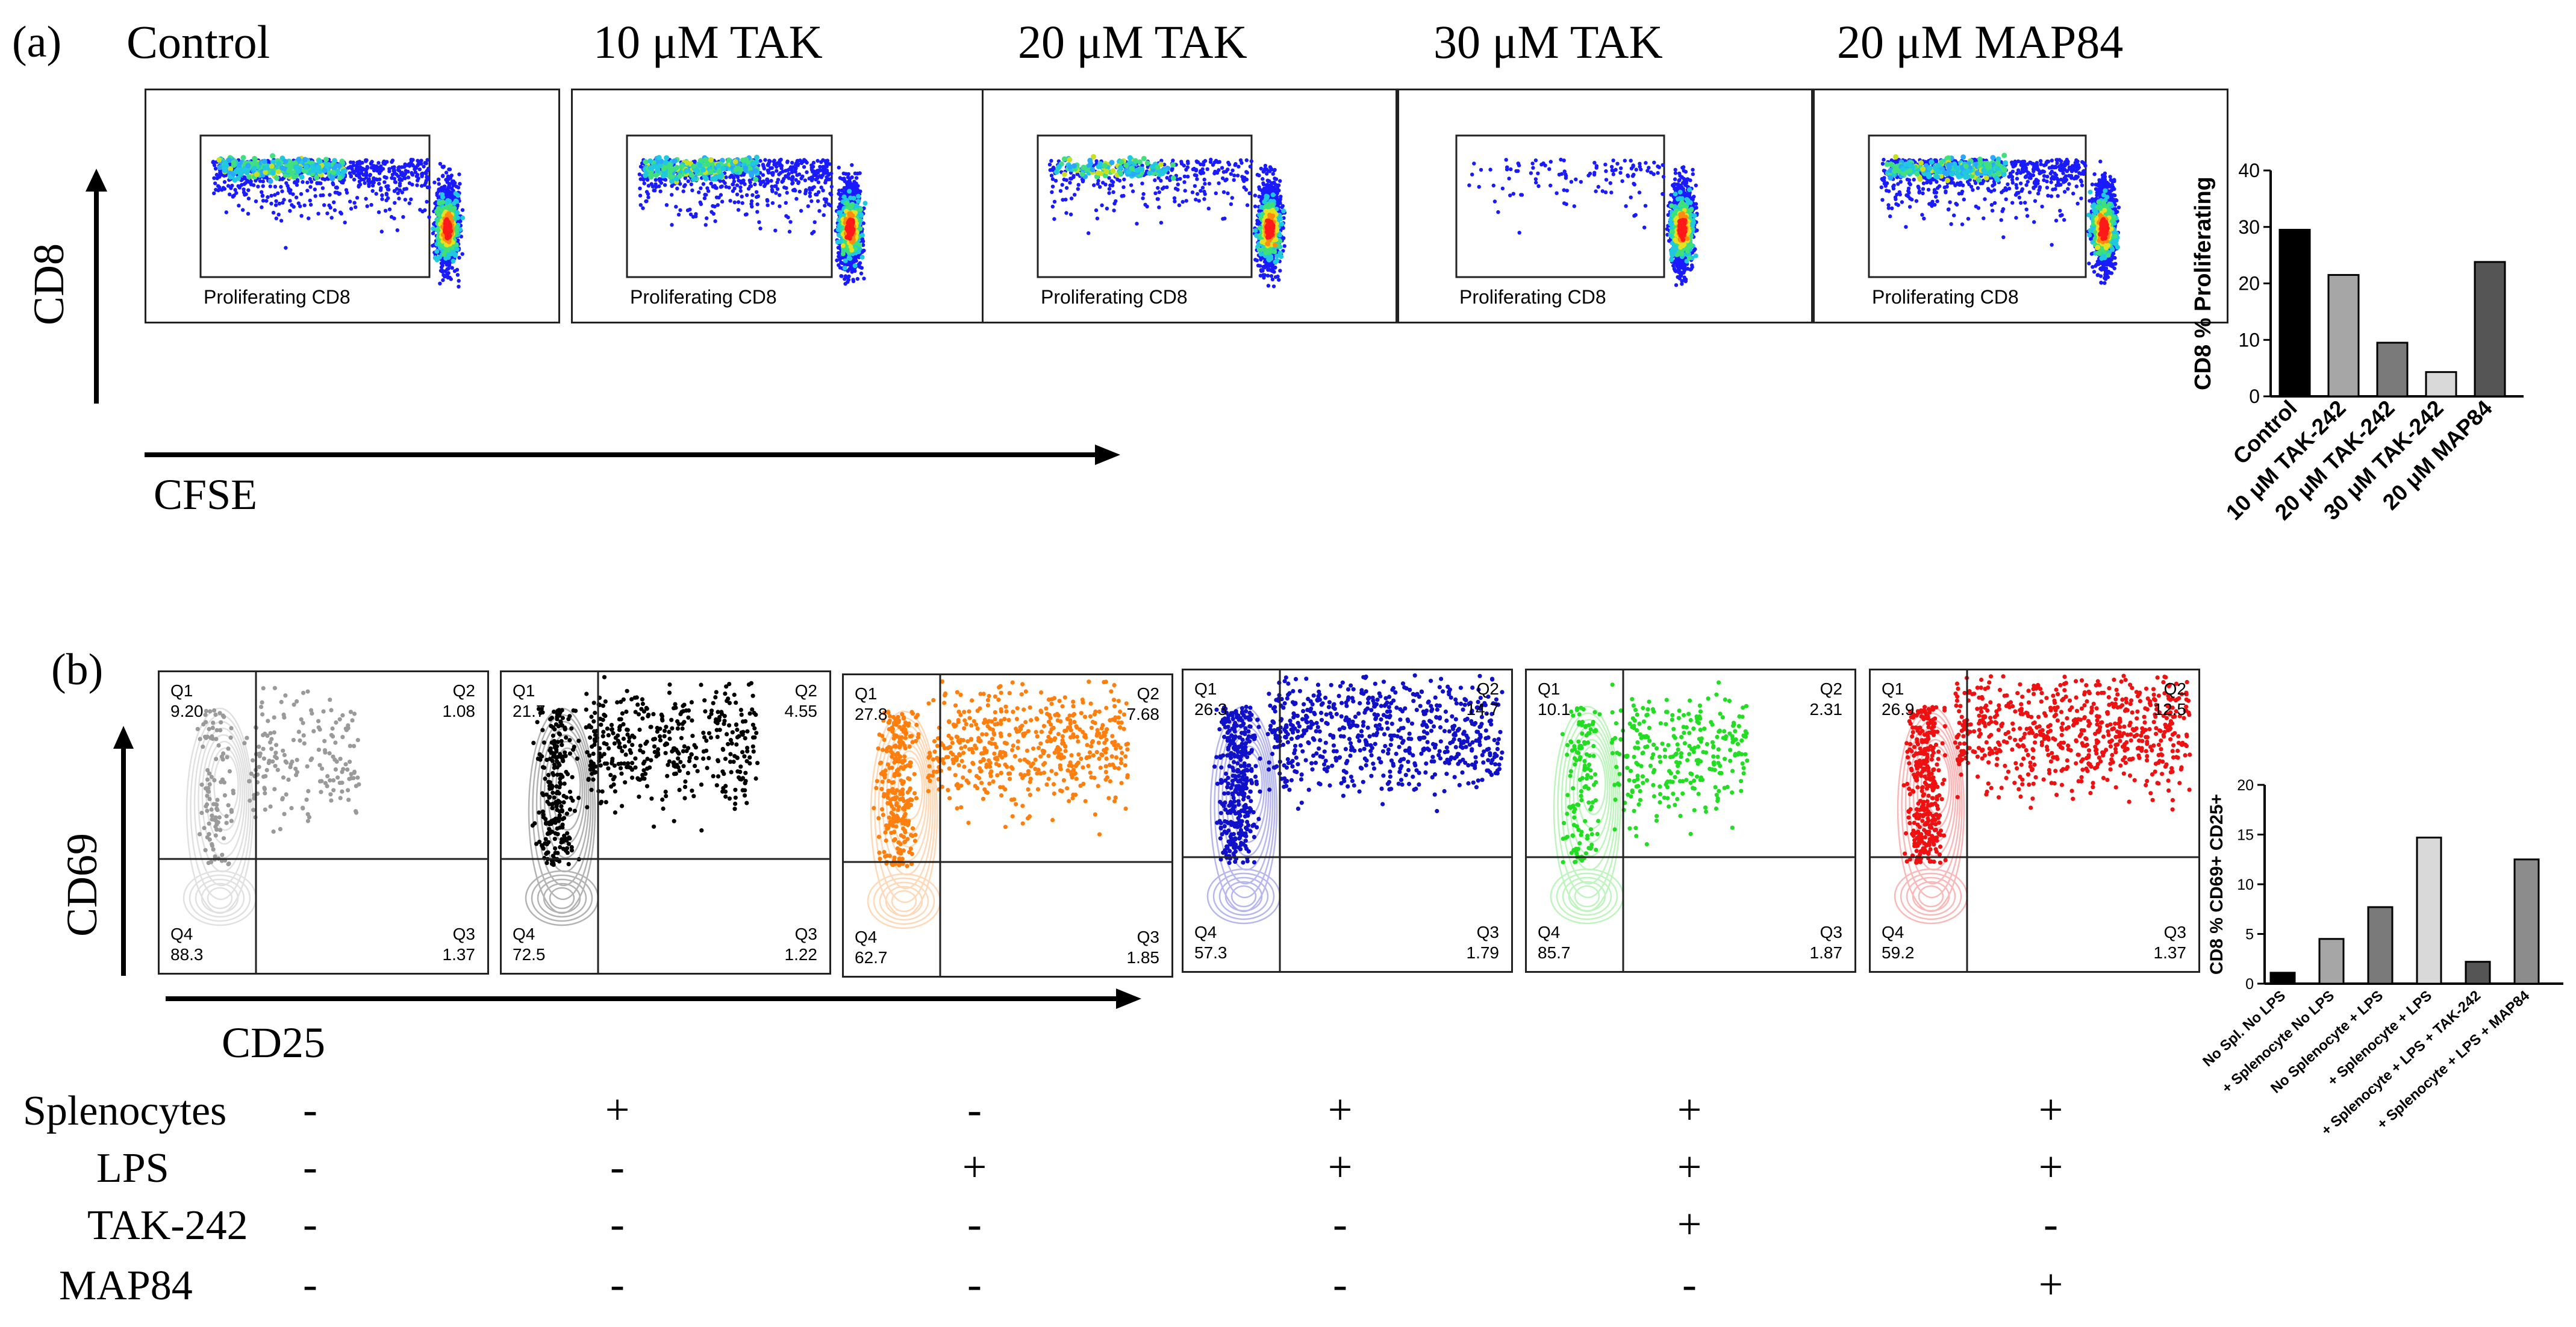 The height and width of the screenshot is (1327, 2576). What do you see at coordinates (459, 711) in the screenshot?
I see `quadrant-value: 1.08` at bounding box center [459, 711].